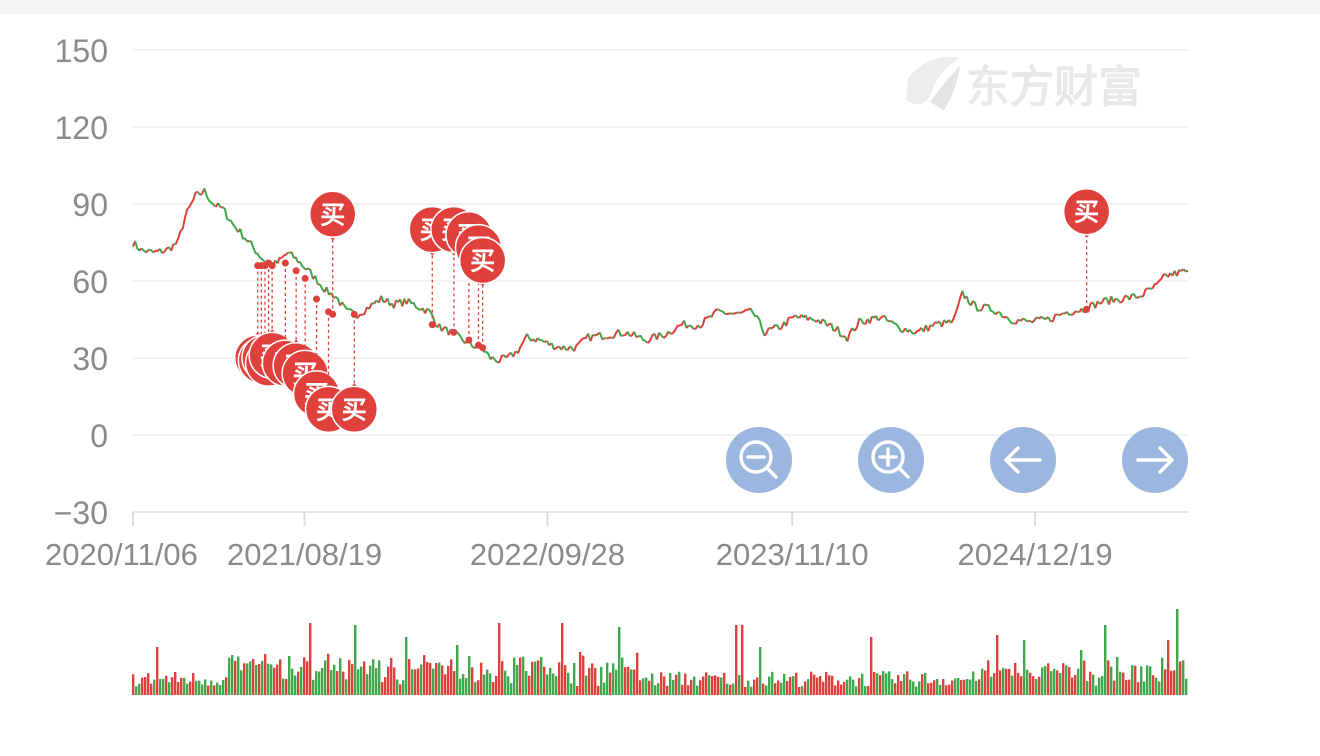 The height and width of the screenshot is (756, 1320). I want to click on zoom-in-button-bg, so click(891, 460).